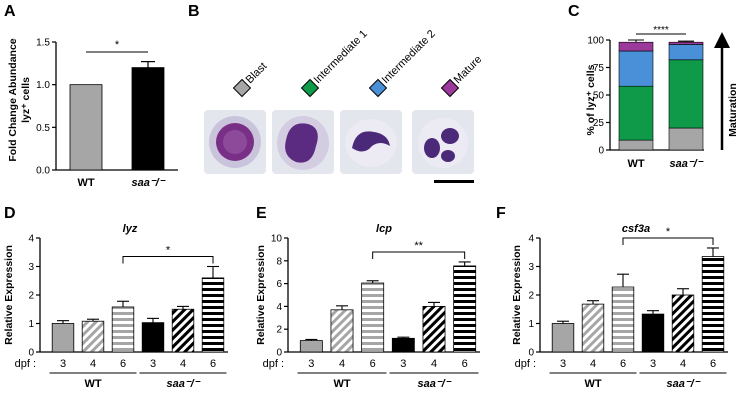 The image size is (740, 400). I want to click on panel-a-ylabel-2: lyz⁺ cells, so click(26, 100).